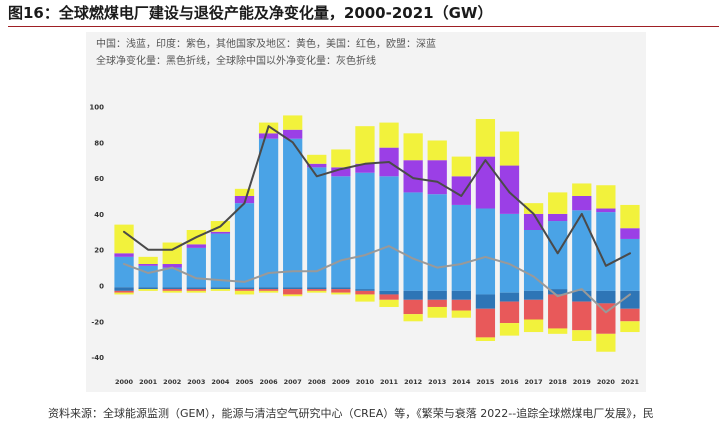 Image resolution: width=727 pixels, height=431 pixels. What do you see at coordinates (293, 382) in the screenshot?
I see `x-tick-label: 2007` at bounding box center [293, 382].